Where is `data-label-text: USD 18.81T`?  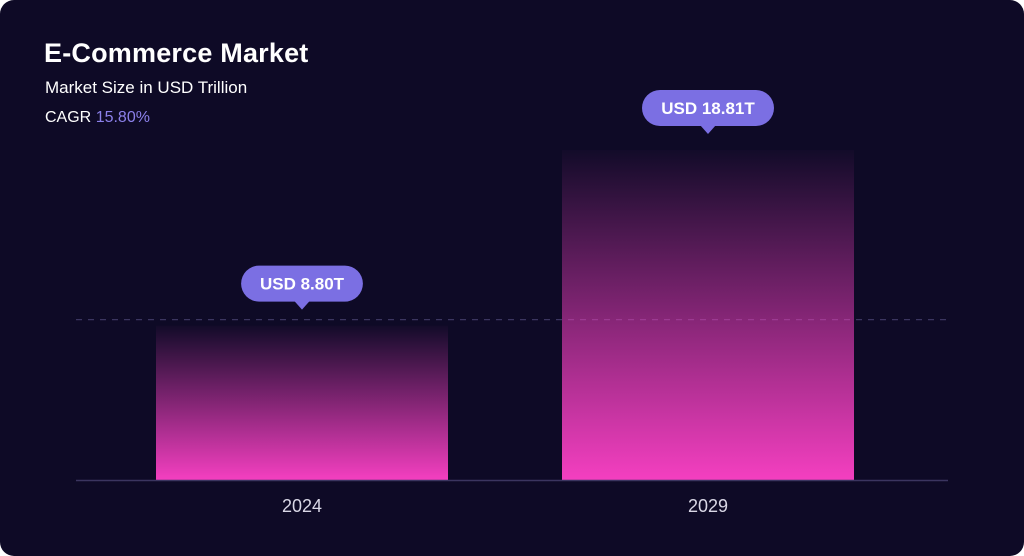 data-label-text: USD 18.81T is located at coordinates (708, 108).